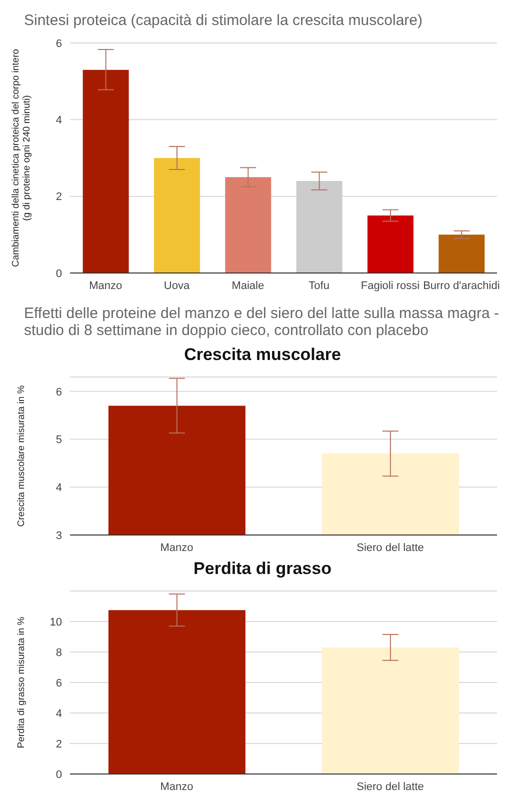 The height and width of the screenshot is (800, 525). Describe the element at coordinates (461, 286) in the screenshot. I see `x-tick-label: Burro d'arachidi` at that location.